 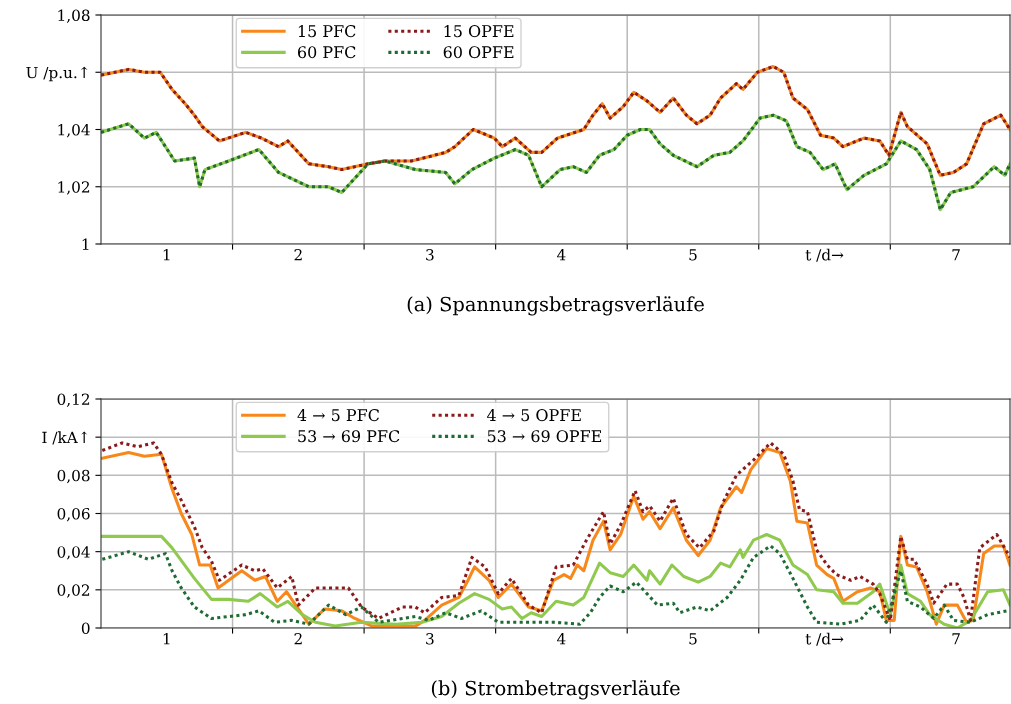 What do you see at coordinates (479, 31) in the screenshot?
I see `legend-label: 15 OPFE` at bounding box center [479, 31].